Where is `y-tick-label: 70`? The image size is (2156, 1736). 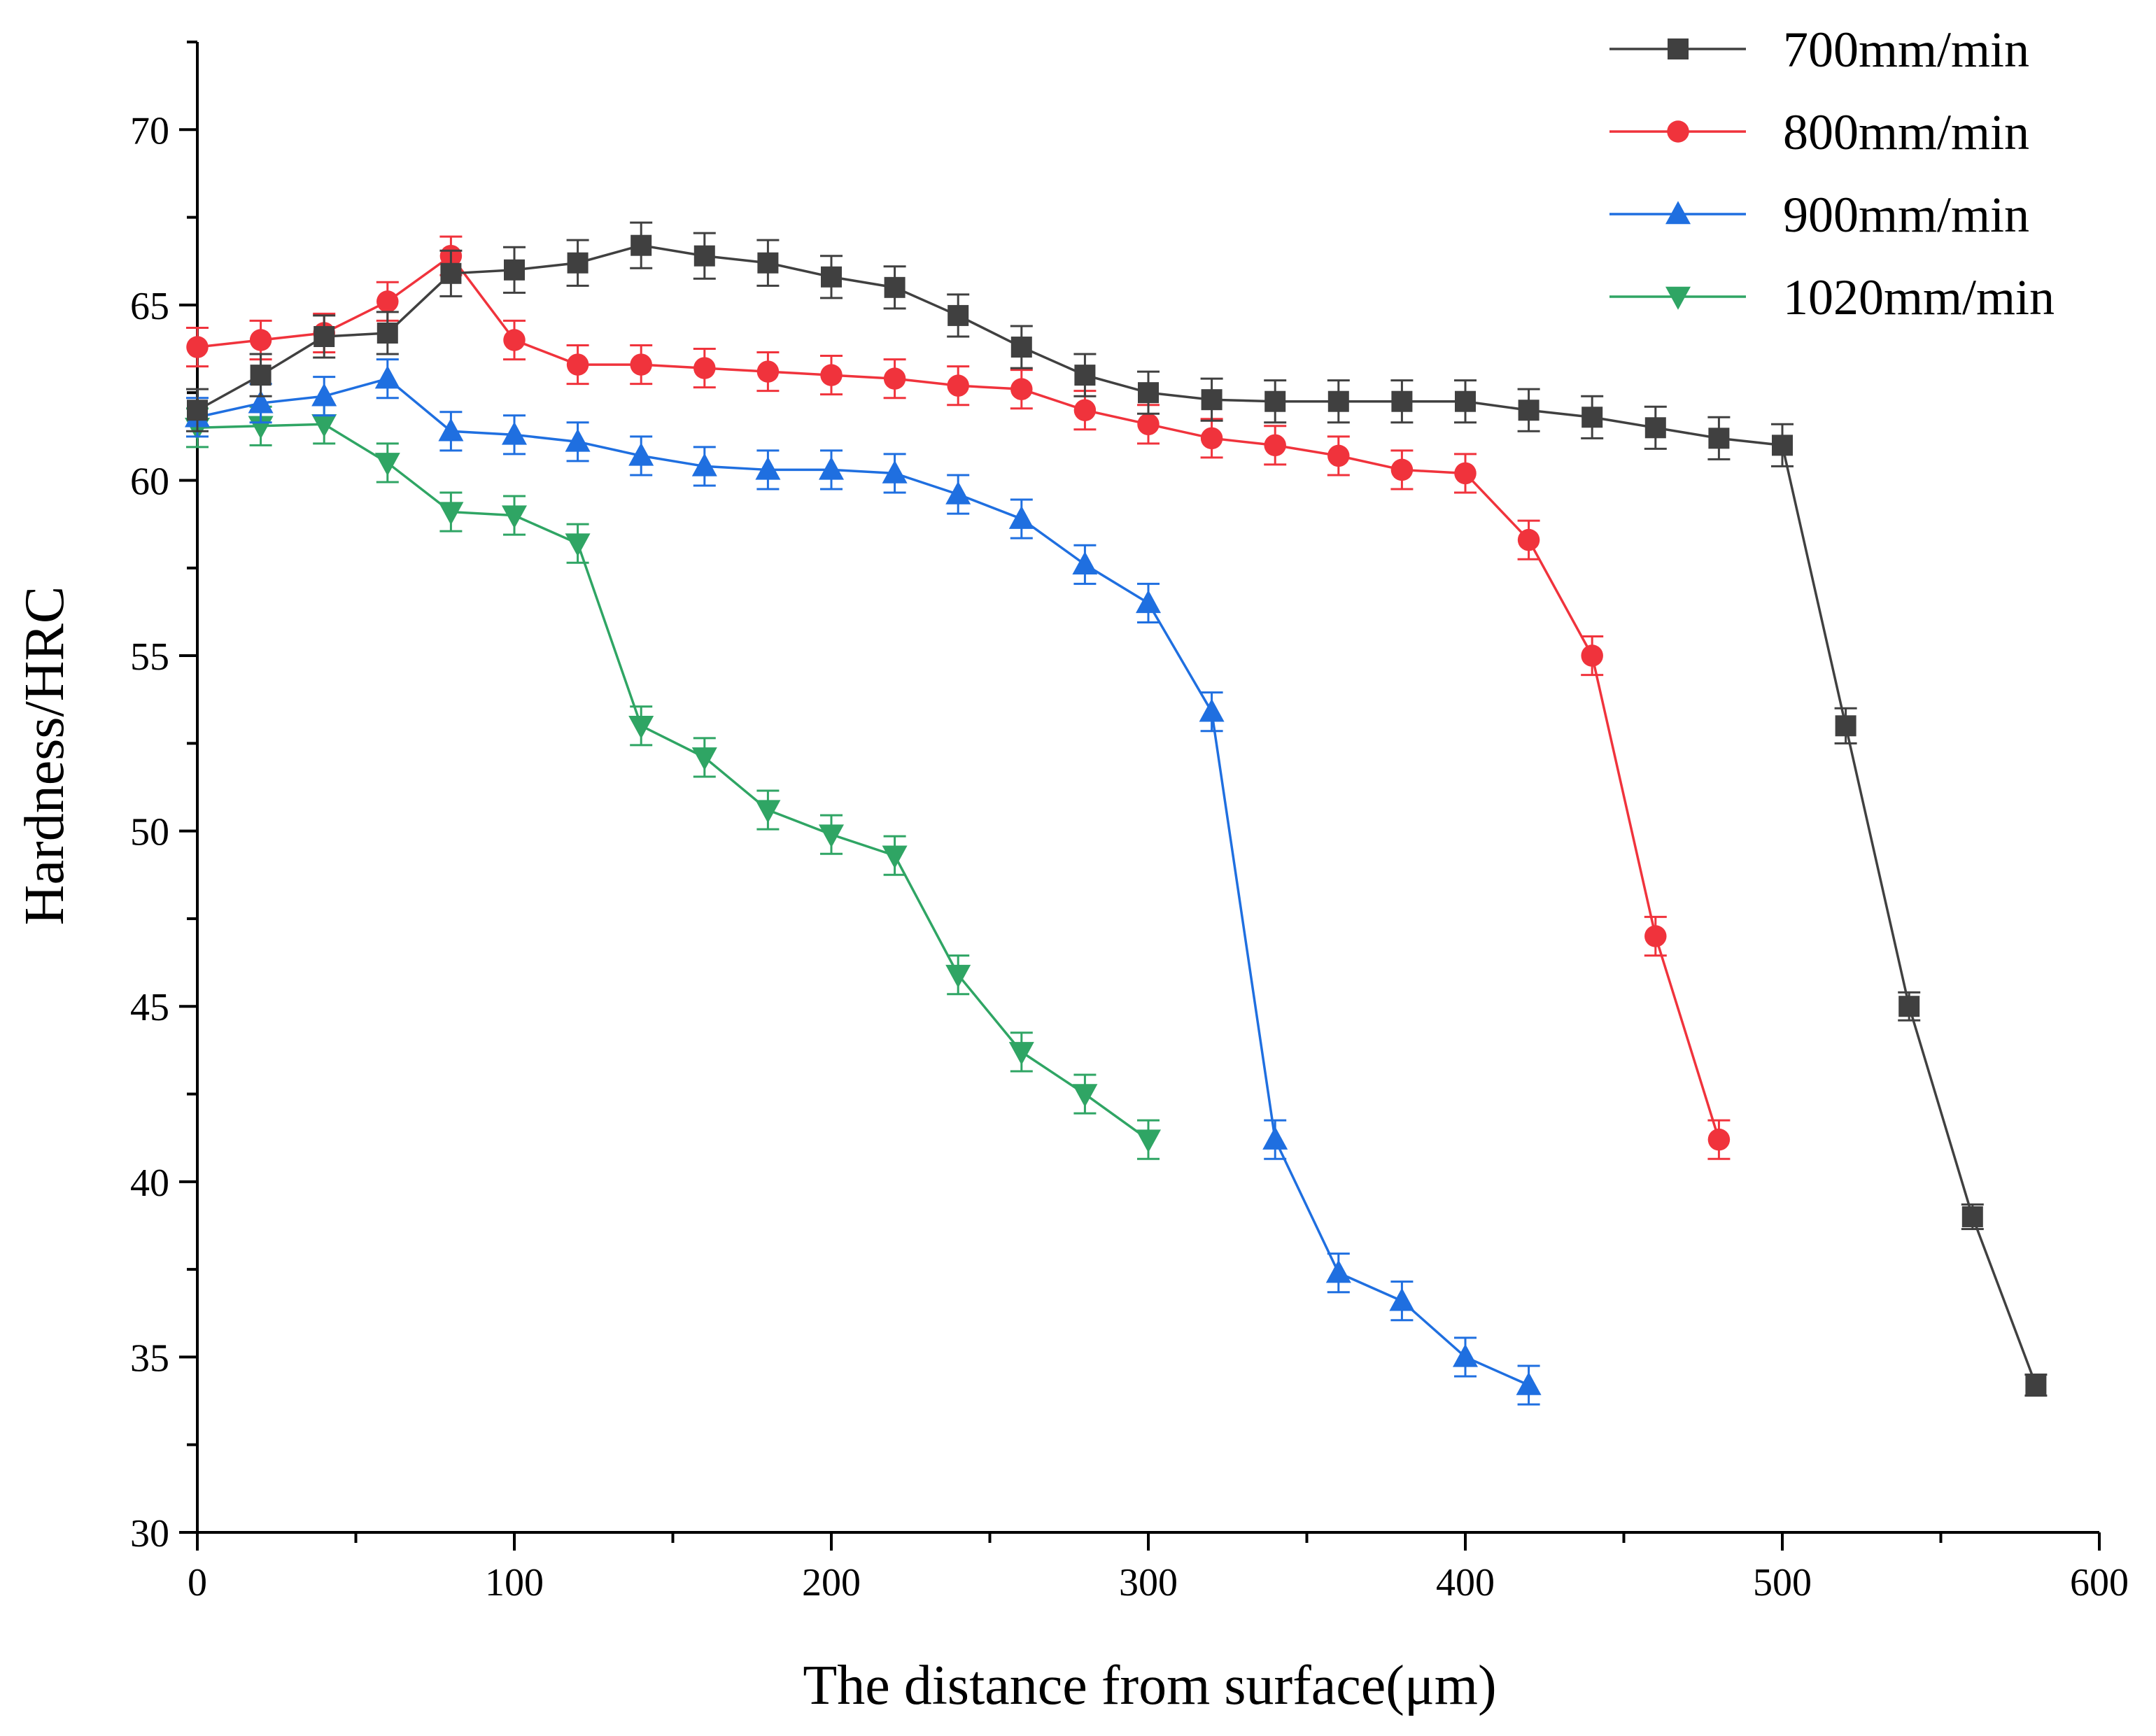 y-tick-label: 70 is located at coordinates (149, 131).